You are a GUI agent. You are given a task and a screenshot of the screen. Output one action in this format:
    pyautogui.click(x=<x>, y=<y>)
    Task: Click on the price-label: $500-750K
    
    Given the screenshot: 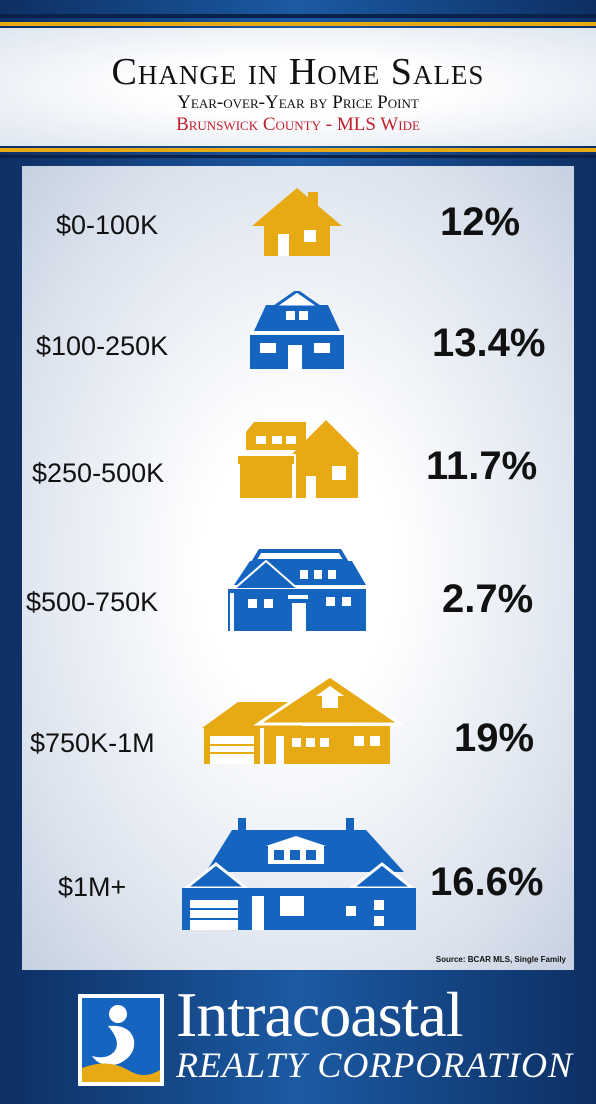 What is the action you would take?
    pyautogui.click(x=92, y=602)
    